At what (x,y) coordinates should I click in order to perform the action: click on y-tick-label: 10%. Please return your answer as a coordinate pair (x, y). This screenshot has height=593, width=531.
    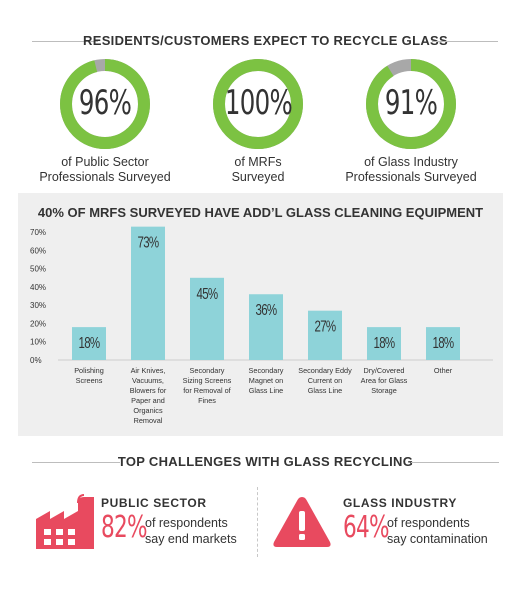
    Looking at the image, I should click on (38, 342).